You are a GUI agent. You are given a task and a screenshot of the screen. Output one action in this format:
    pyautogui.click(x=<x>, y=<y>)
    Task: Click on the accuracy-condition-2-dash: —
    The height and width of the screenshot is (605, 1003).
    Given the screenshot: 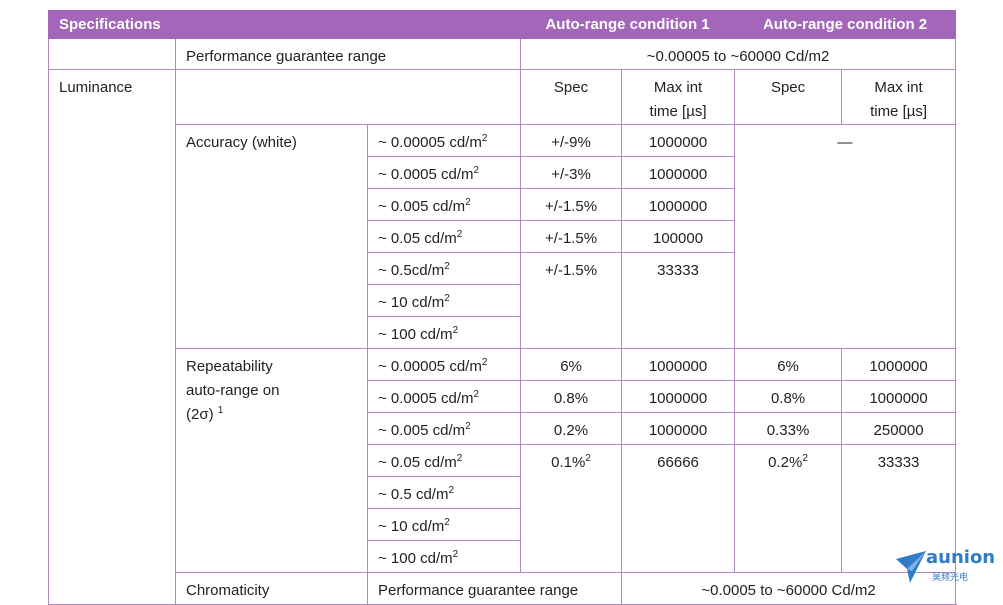 What is the action you would take?
    pyautogui.click(x=845, y=236)
    